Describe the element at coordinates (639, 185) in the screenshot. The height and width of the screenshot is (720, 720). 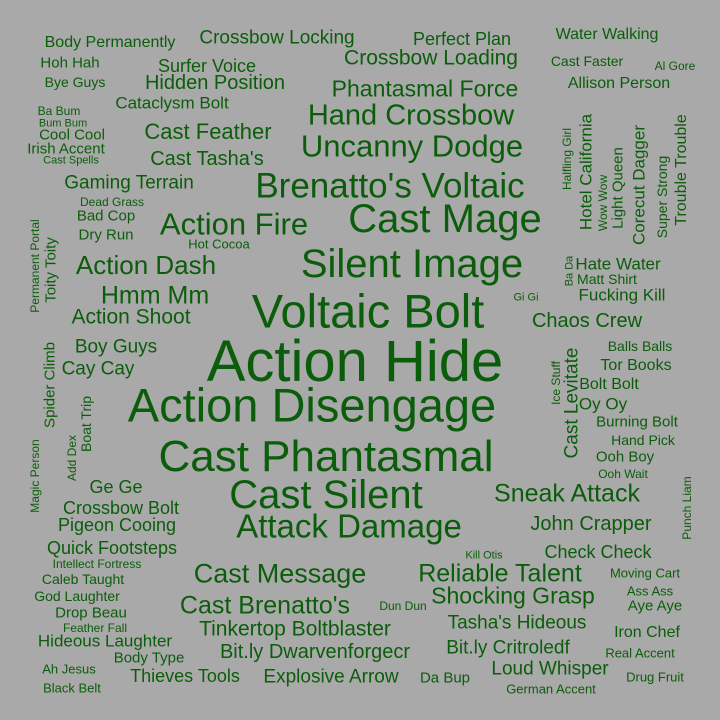
I see `word: Corecut Dagger` at that location.